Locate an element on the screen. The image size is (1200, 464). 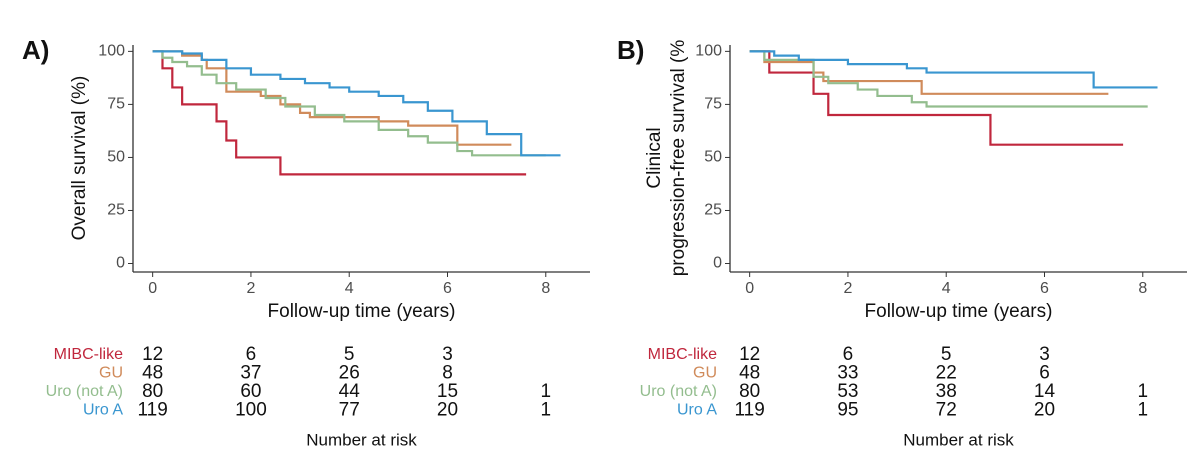
panel-label: B) is located at coordinates (630, 50).